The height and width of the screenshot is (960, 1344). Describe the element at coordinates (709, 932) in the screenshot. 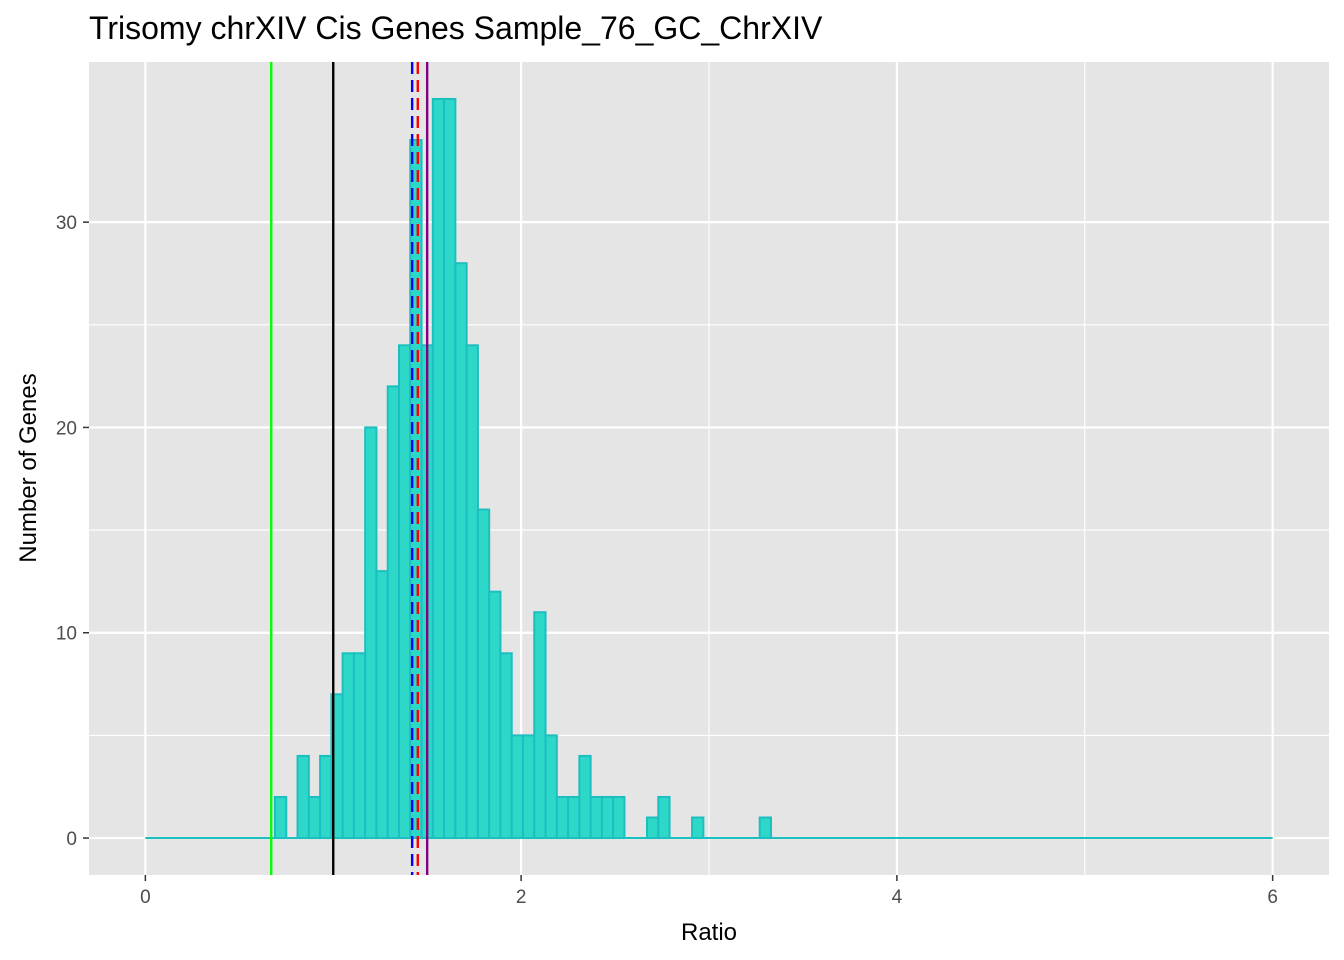

I see `x-axis-title: Ratio` at that location.